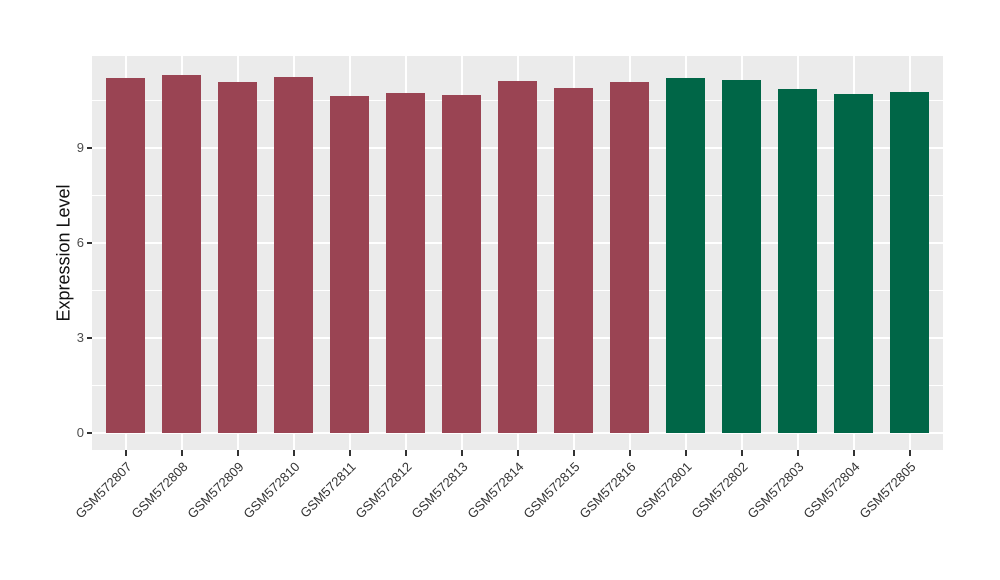  Describe the element at coordinates (663, 490) in the screenshot. I see `x-tick-label: GSM572801` at that location.